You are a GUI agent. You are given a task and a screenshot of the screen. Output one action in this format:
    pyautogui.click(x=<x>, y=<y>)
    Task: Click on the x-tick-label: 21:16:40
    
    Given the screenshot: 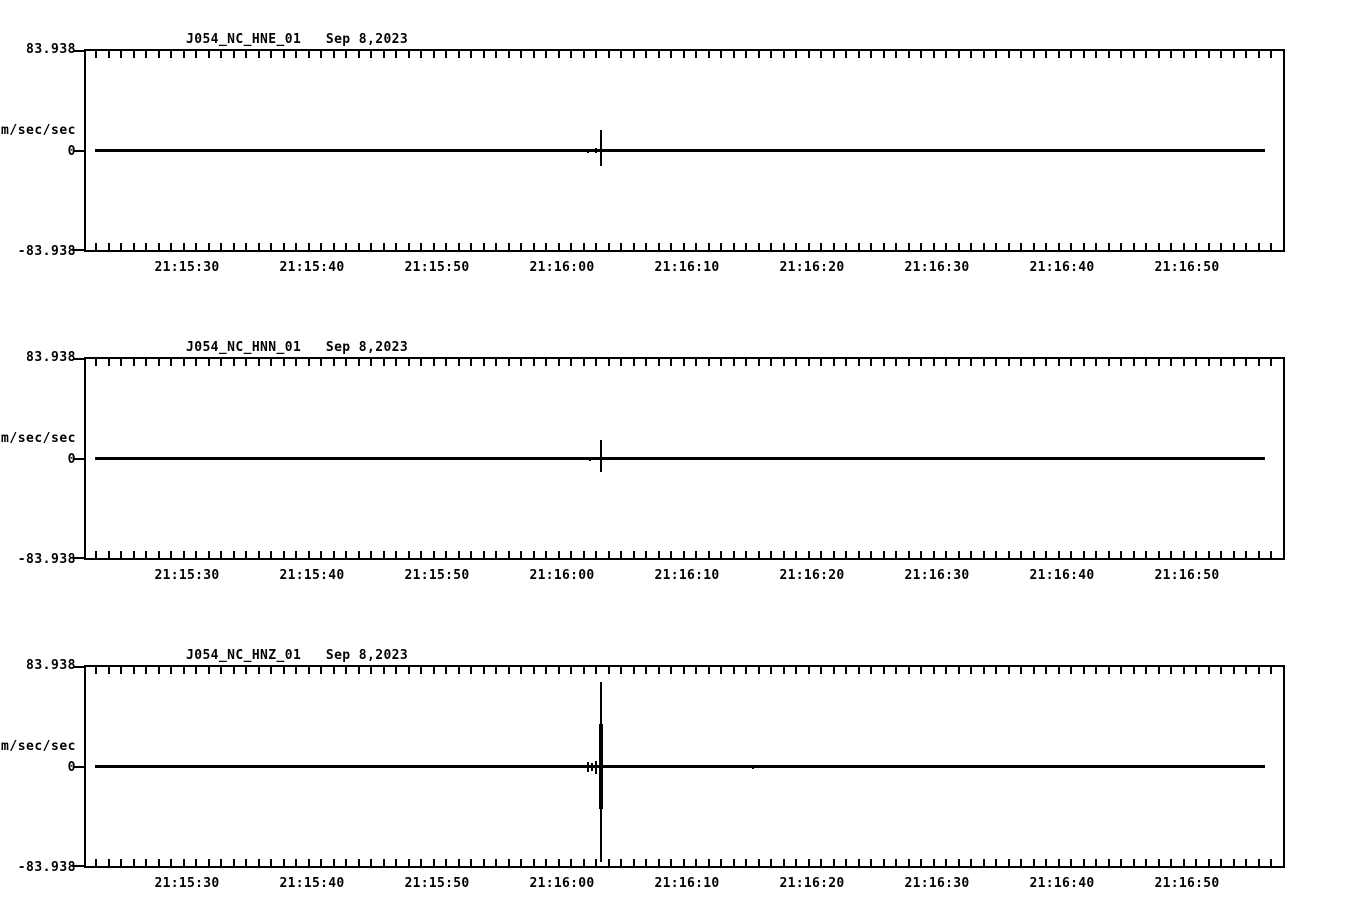 What is the action you would take?
    pyautogui.click(x=1062, y=575)
    